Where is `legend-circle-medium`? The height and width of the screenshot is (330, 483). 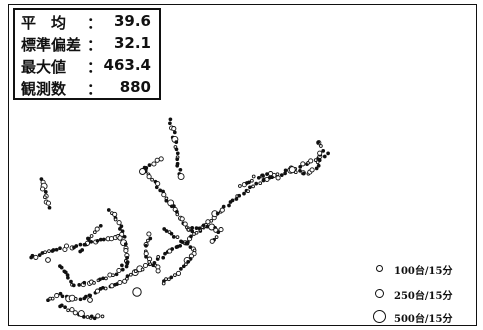 legend-circle-medium is located at coordinates (379, 293).